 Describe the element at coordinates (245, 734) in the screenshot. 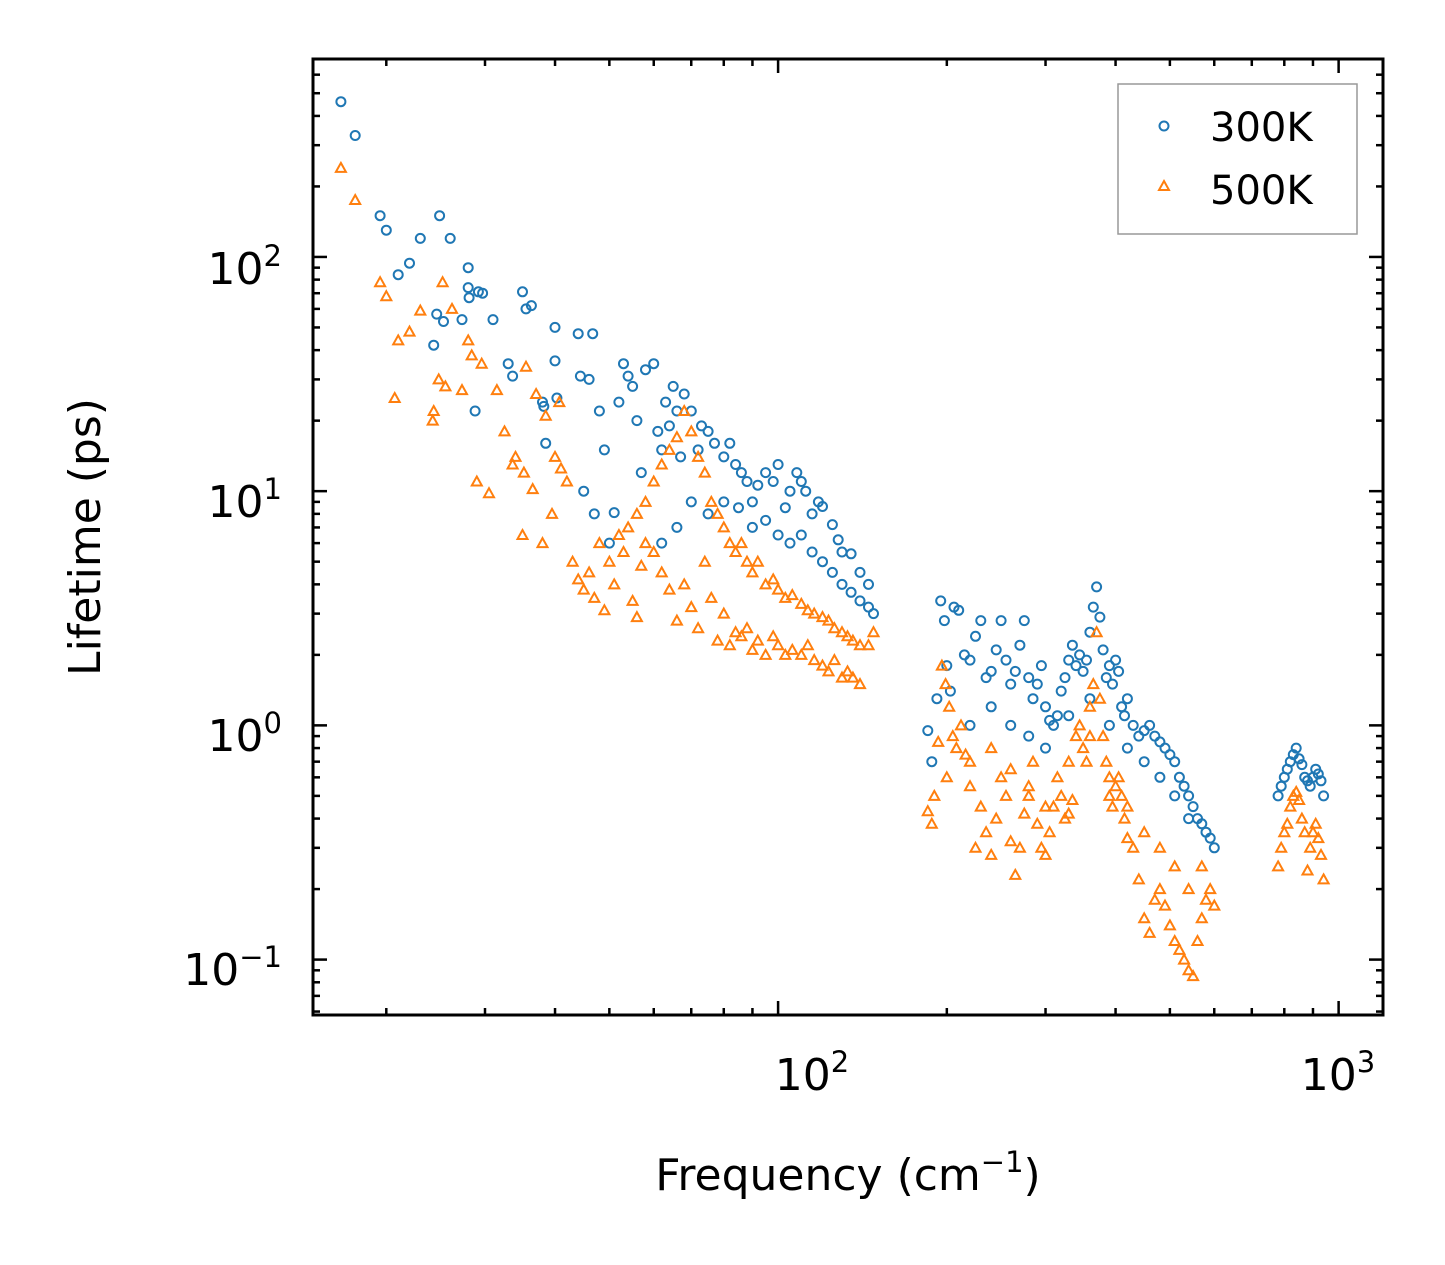

I see `y-tick-label-1: 10⁰` at that location.